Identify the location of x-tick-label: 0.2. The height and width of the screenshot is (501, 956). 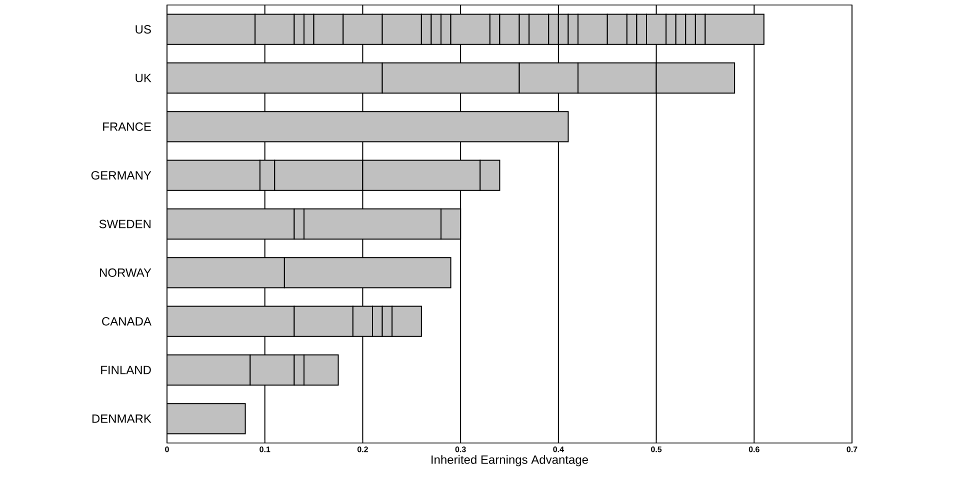
(362, 449).